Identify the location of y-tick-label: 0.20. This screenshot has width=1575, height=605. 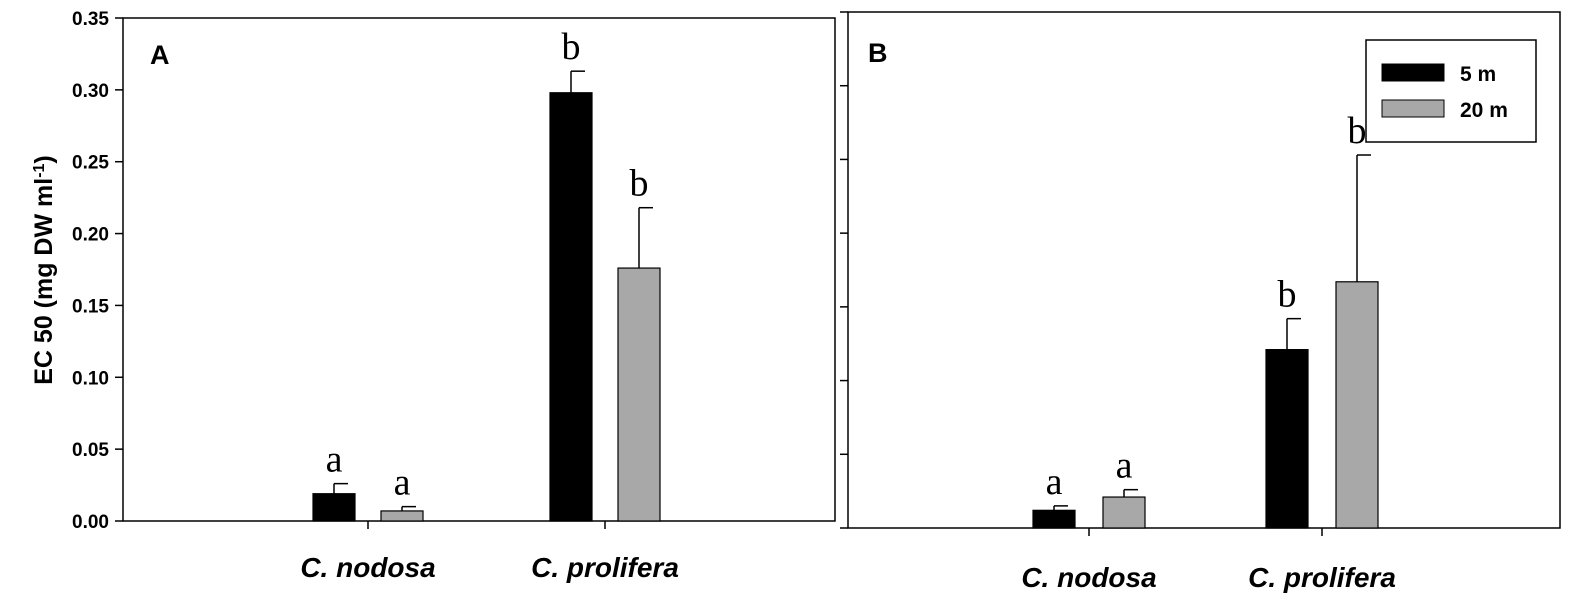
(90, 235).